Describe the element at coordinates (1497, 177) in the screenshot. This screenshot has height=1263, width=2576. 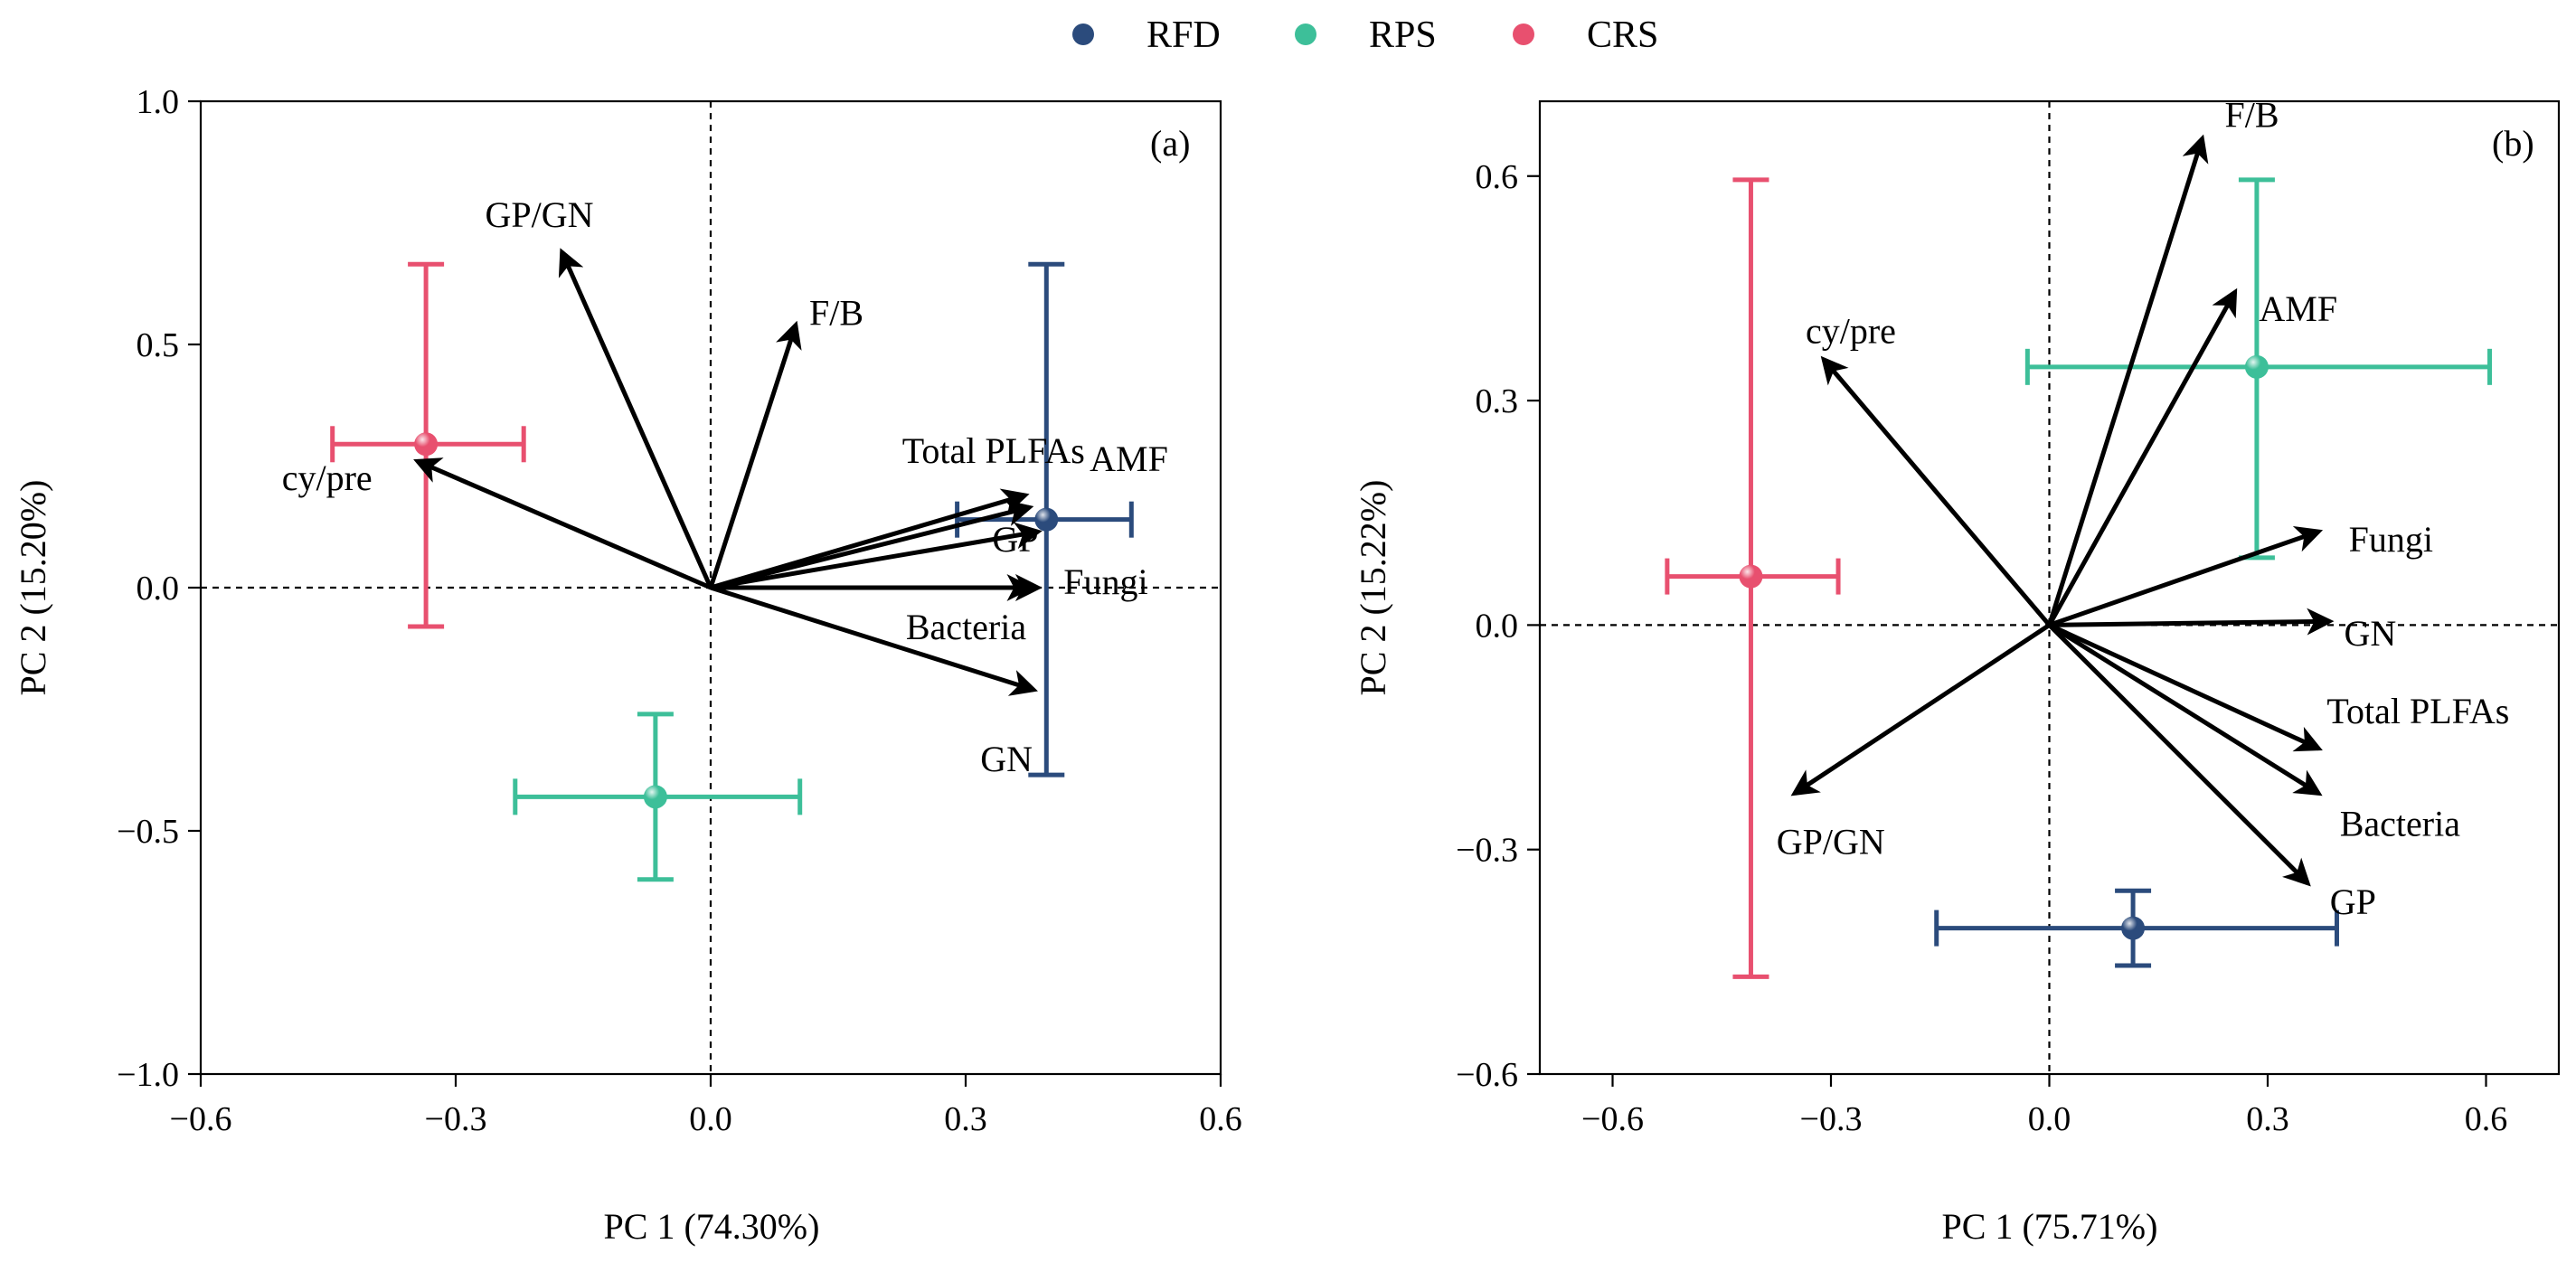
I see `panel-b-y-tick-label: 0.6` at that location.